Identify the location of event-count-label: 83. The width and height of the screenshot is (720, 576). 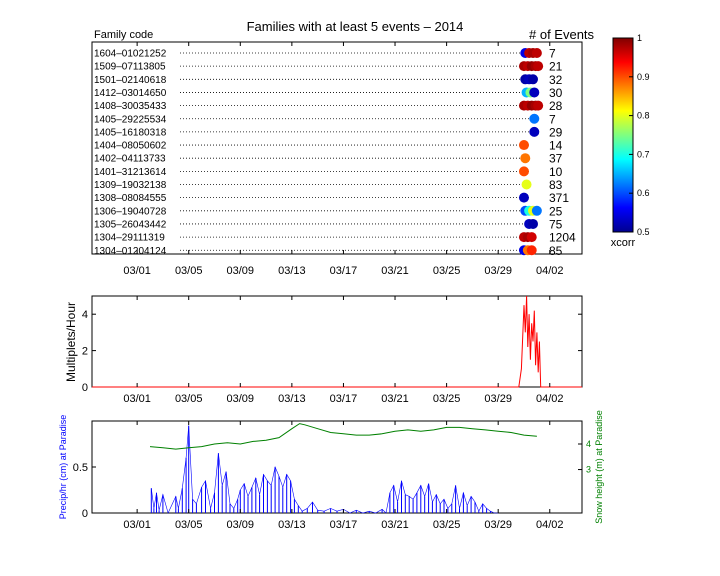
(556, 185).